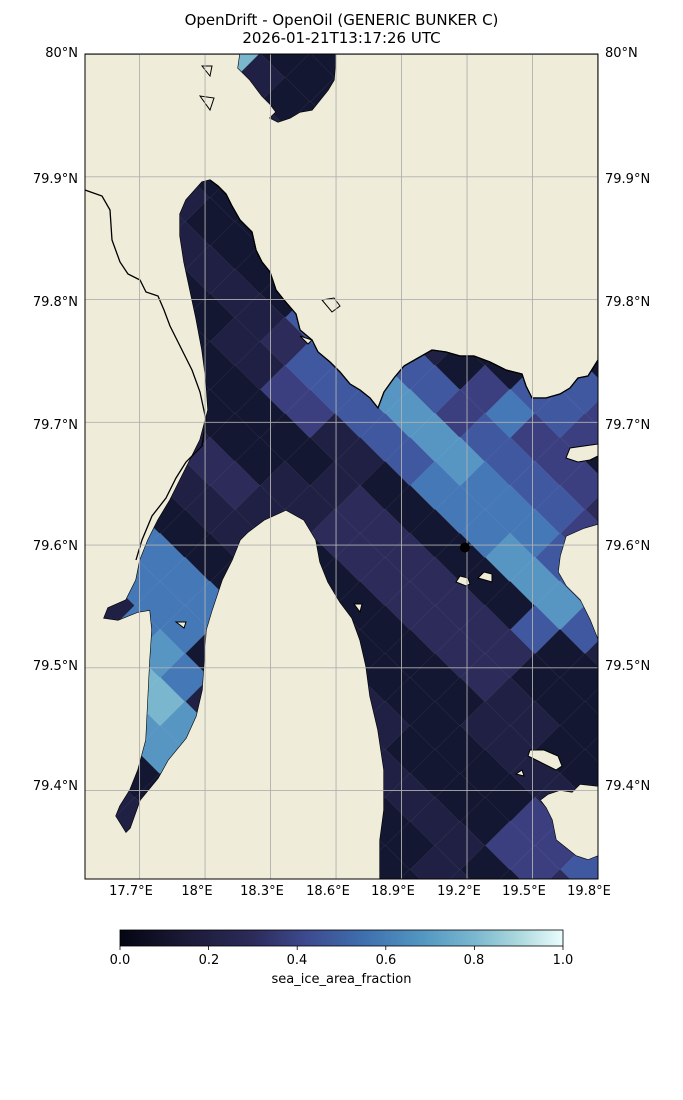 Image resolution: width=683 pixels, height=1100 pixels. I want to click on colorbar-label: sea_ice_area_fraction, so click(341, 979).